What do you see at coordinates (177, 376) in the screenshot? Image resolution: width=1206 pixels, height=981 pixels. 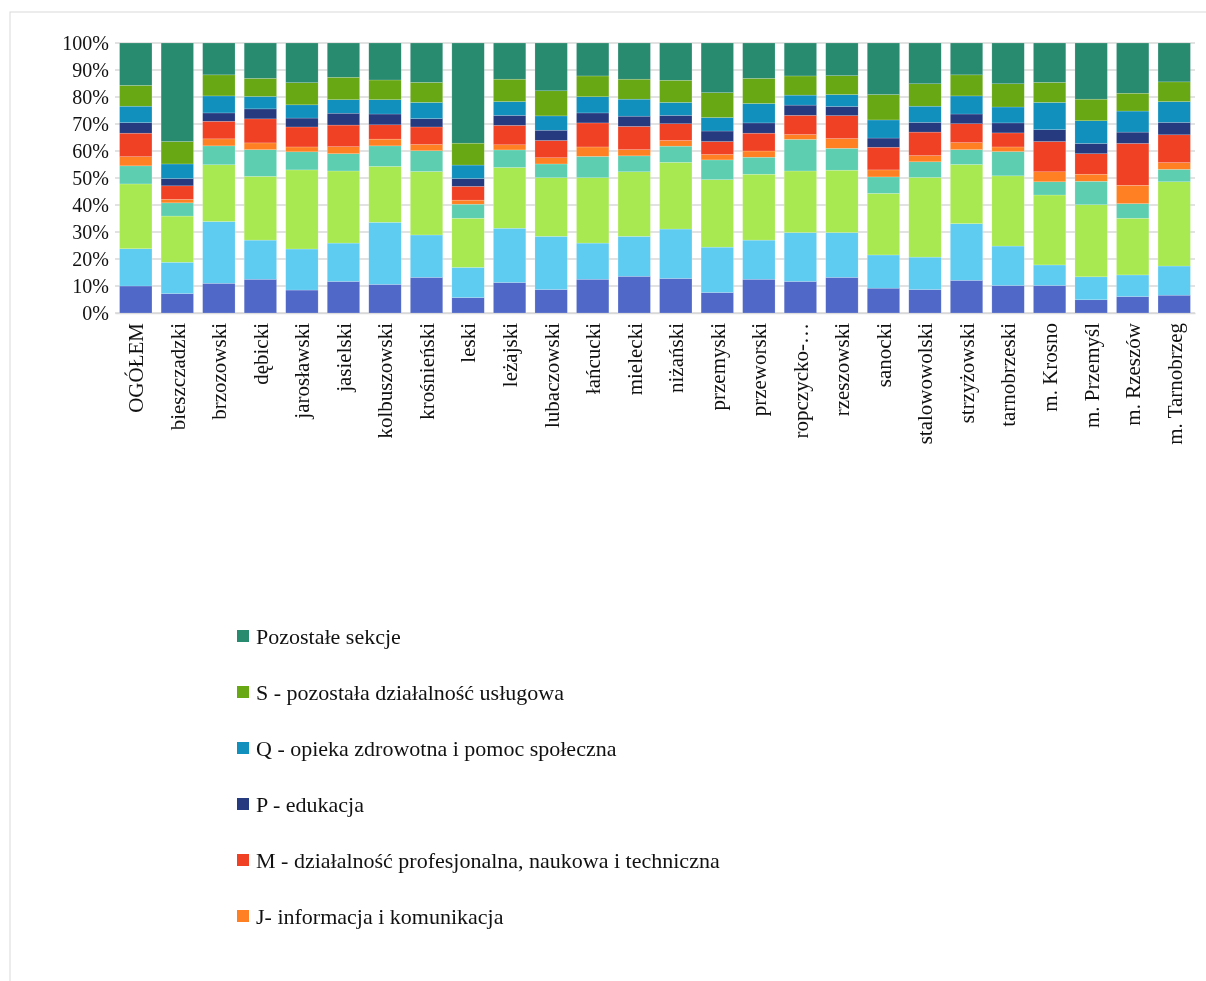 I see `x-tick-label: bieszczadzki` at bounding box center [177, 376].